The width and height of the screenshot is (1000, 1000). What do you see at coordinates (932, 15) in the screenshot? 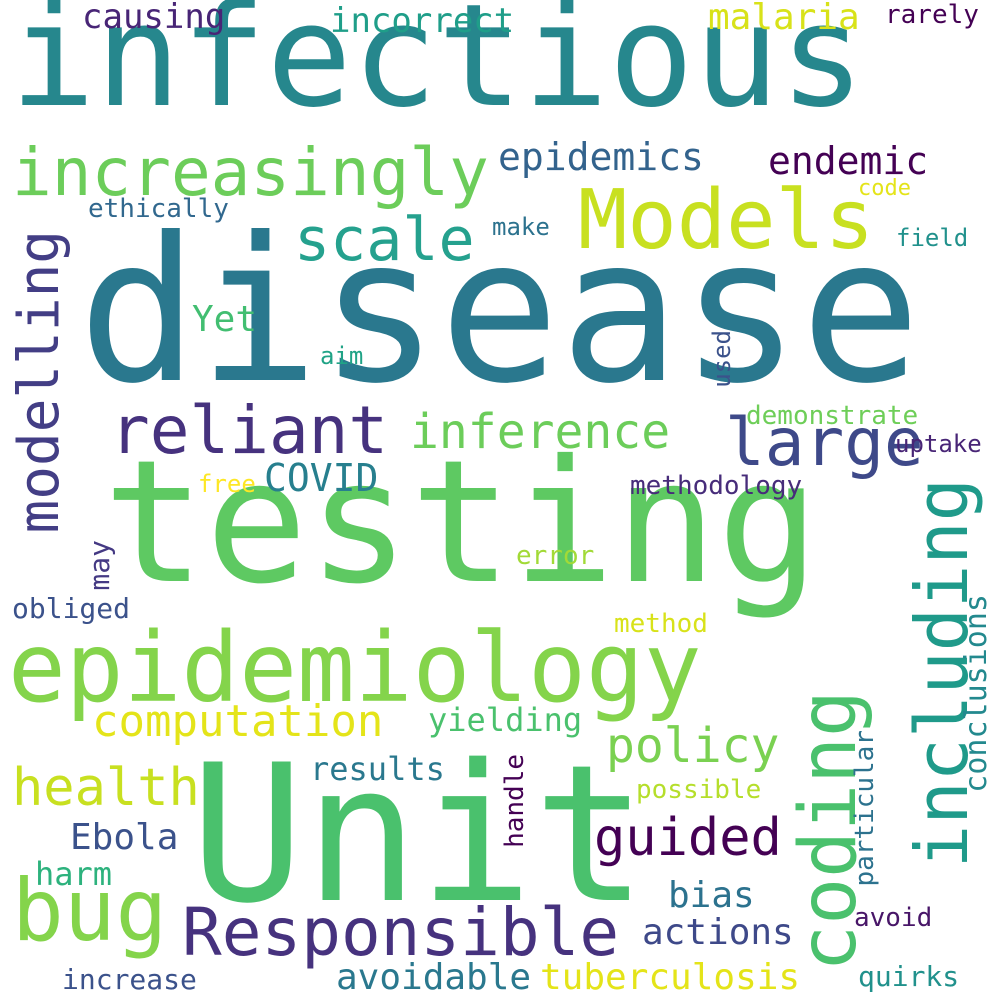
I see `word-rarely: rarely` at bounding box center [932, 15].